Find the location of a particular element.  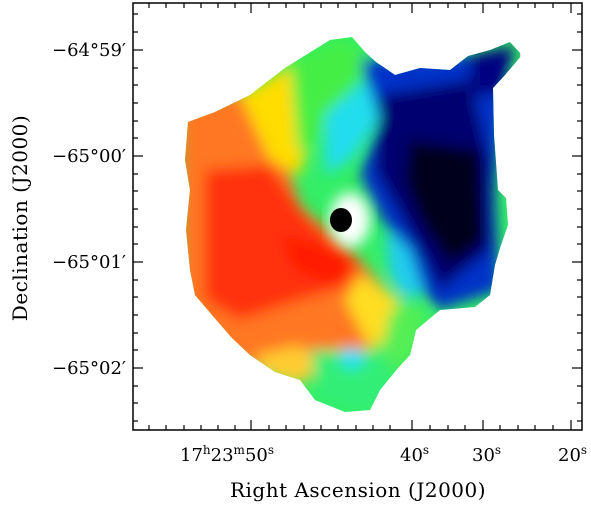

x-tick-label: 20s is located at coordinates (572, 454).